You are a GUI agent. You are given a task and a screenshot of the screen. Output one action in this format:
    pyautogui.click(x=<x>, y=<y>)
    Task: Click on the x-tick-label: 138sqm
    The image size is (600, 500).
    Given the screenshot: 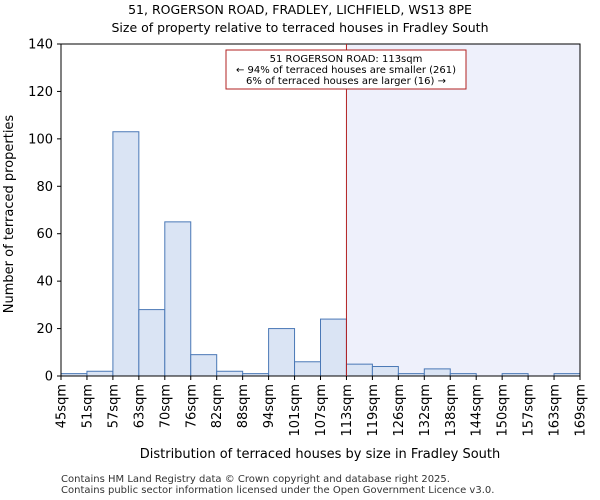 What is the action you would take?
    pyautogui.click(x=451, y=410)
    